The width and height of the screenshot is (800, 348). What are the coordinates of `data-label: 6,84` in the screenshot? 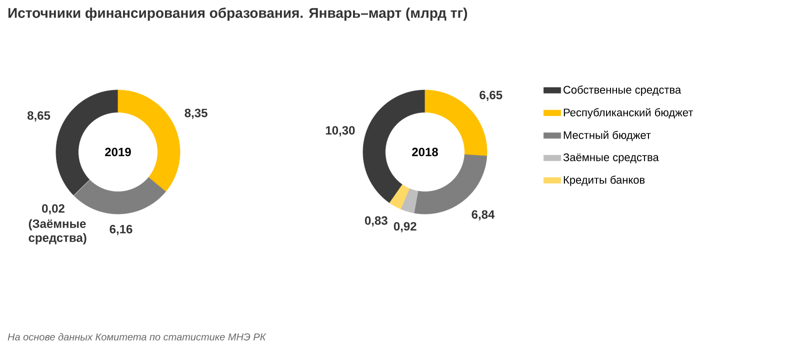 It's located at (483, 215).